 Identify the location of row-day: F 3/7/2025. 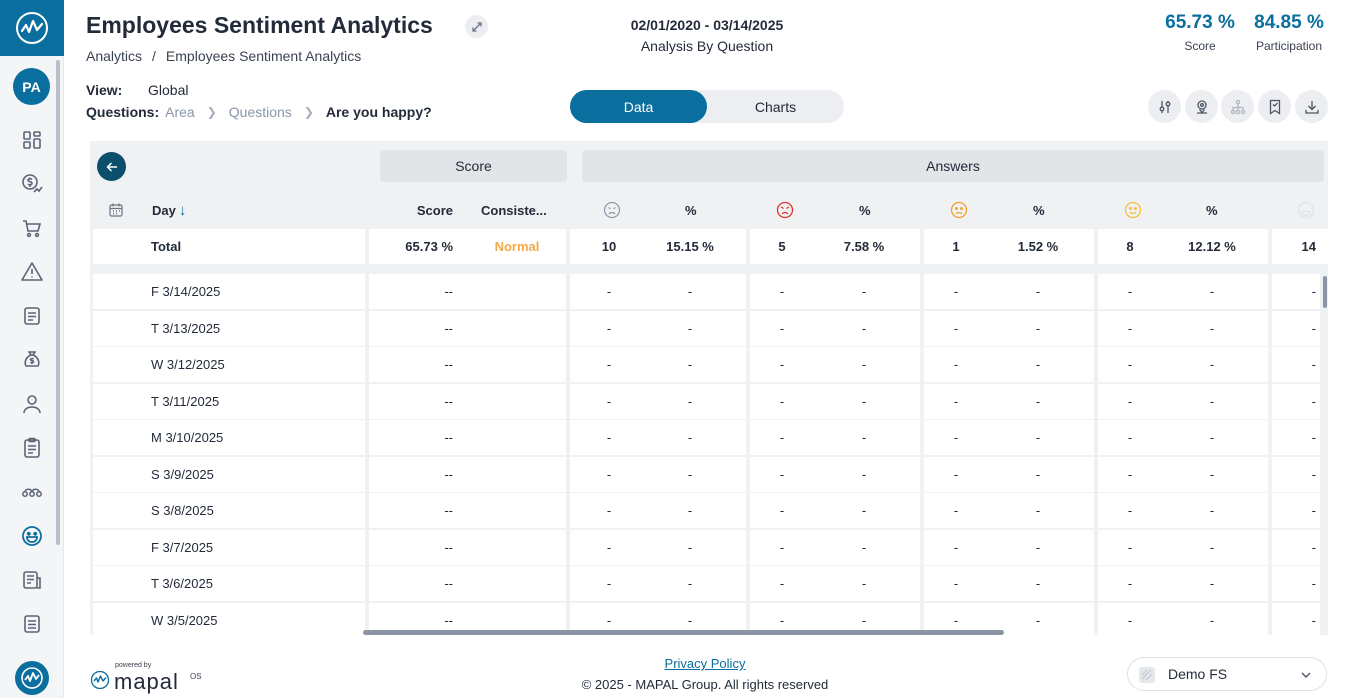
(182, 547).